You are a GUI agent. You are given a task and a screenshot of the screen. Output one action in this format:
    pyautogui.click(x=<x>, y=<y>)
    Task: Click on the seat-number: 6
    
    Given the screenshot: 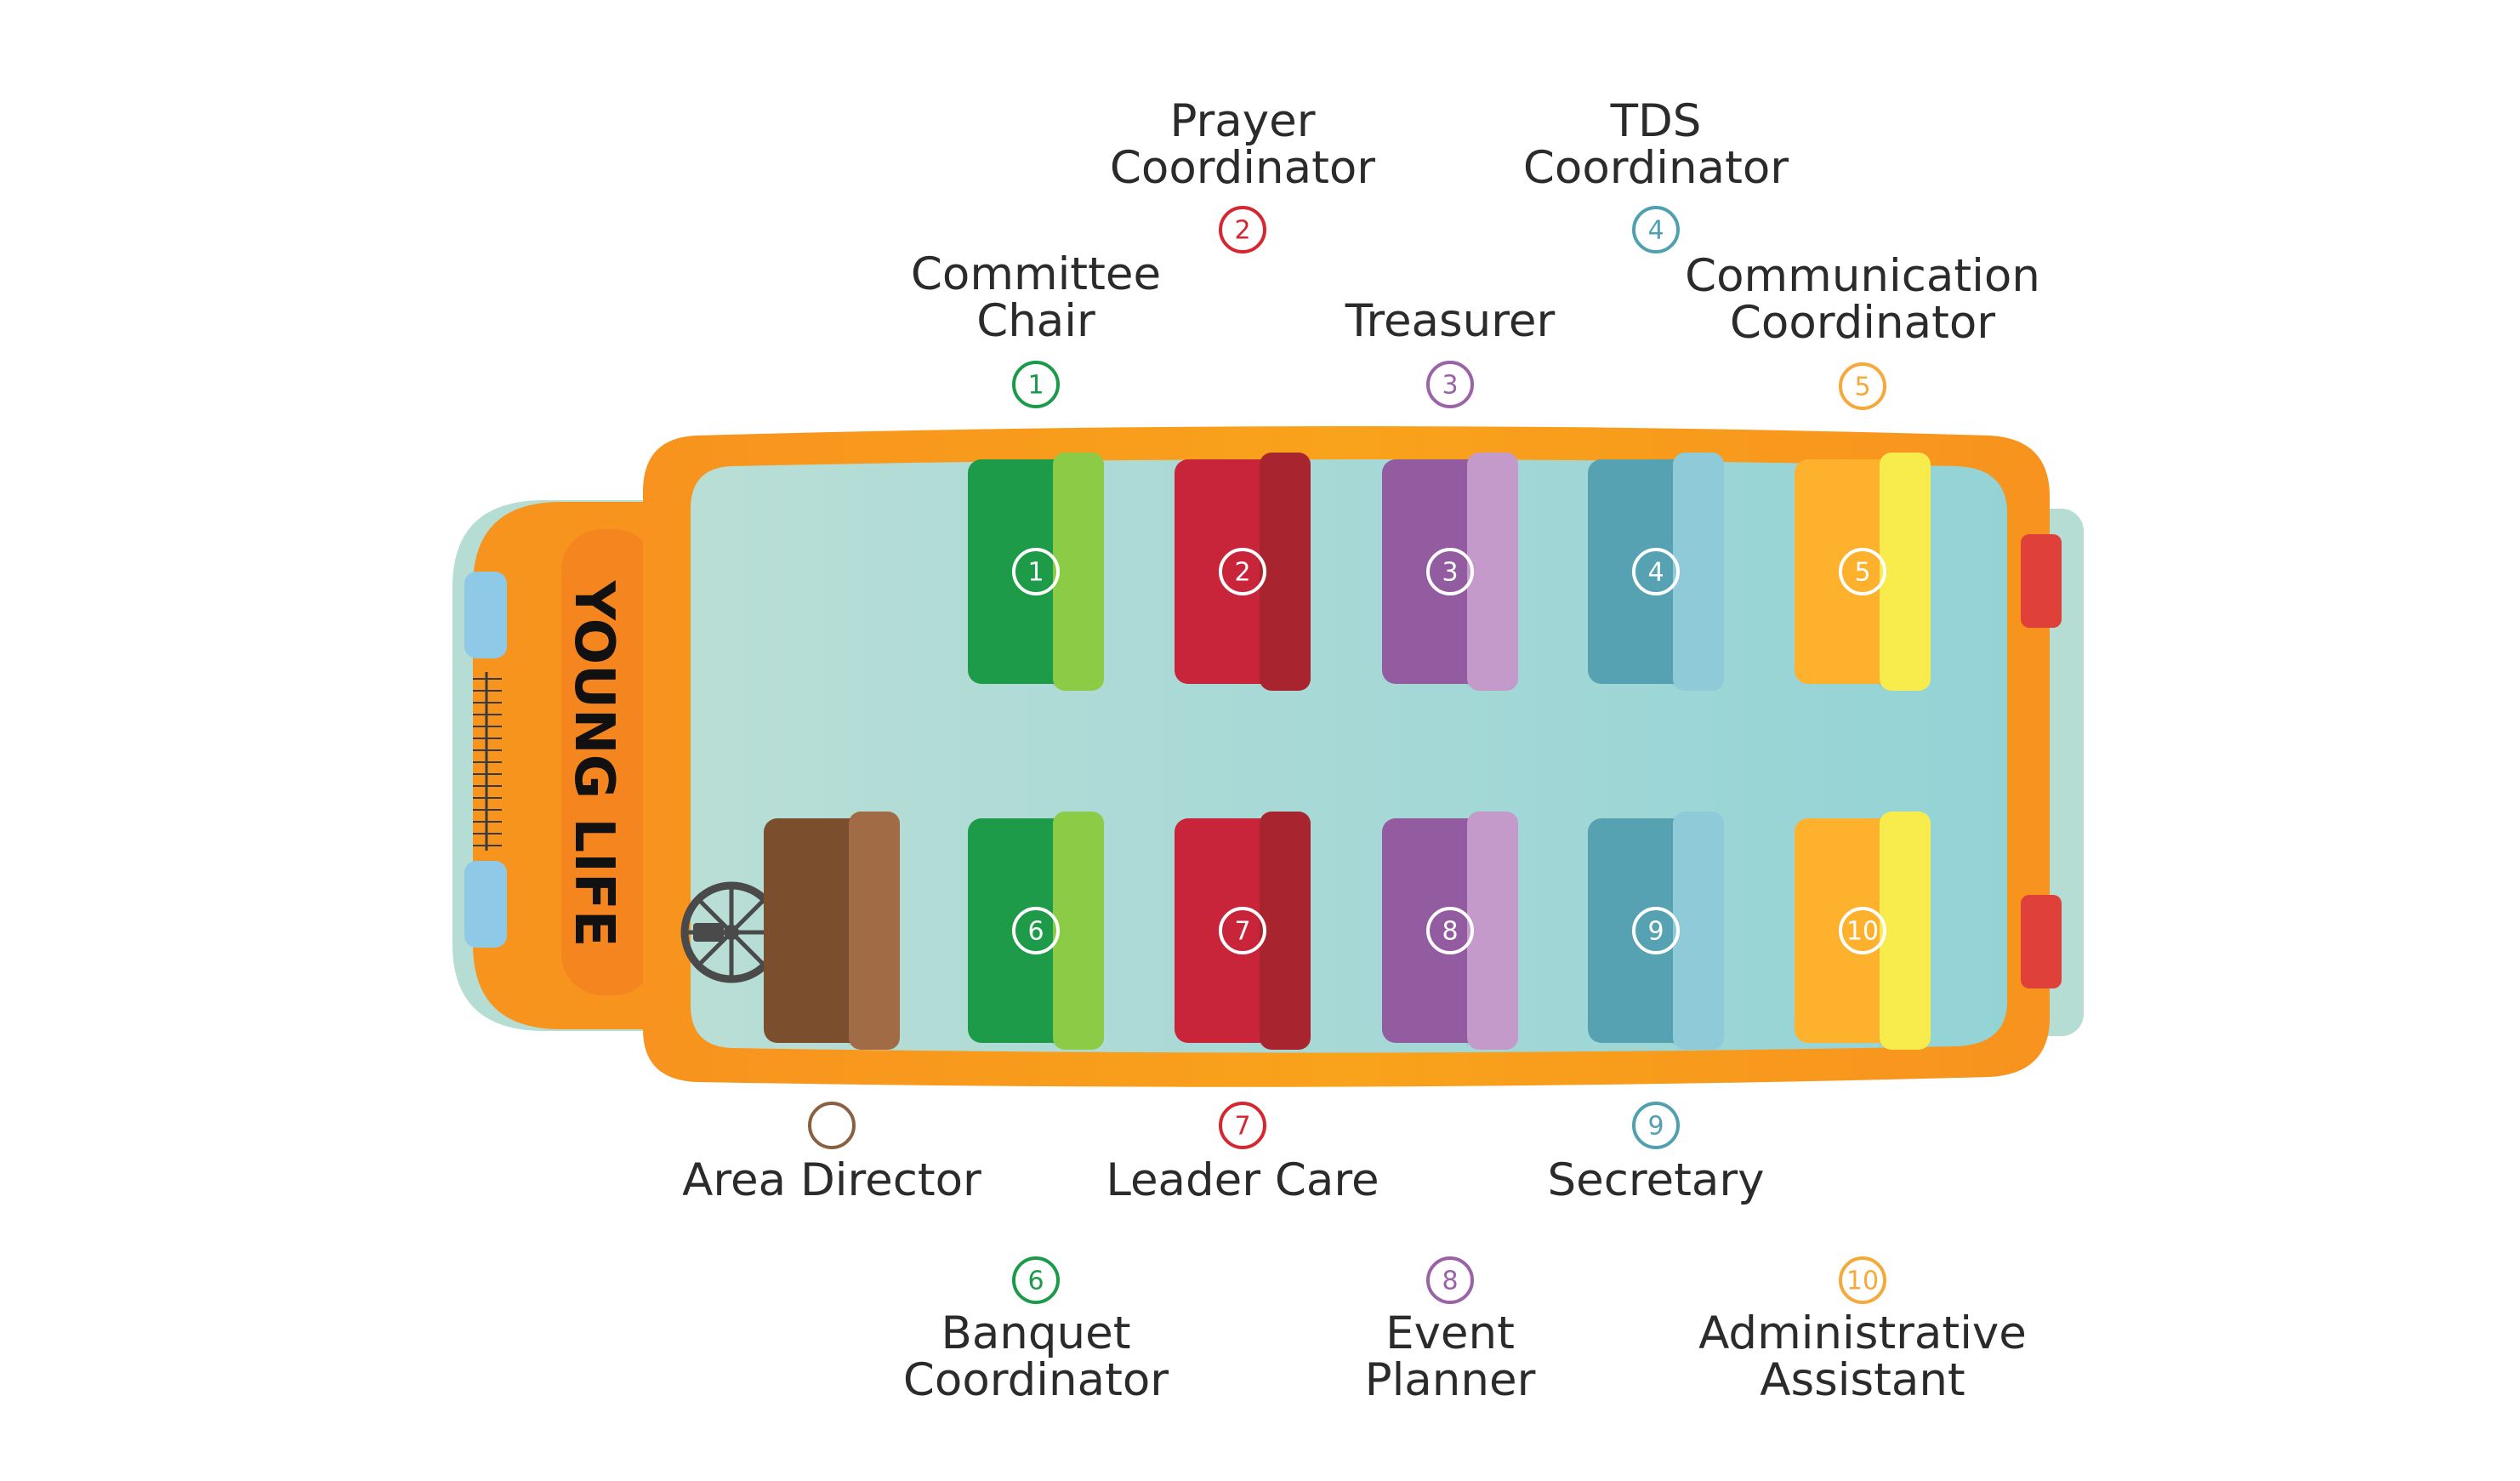 What is the action you would take?
    pyautogui.click(x=1035, y=932)
    